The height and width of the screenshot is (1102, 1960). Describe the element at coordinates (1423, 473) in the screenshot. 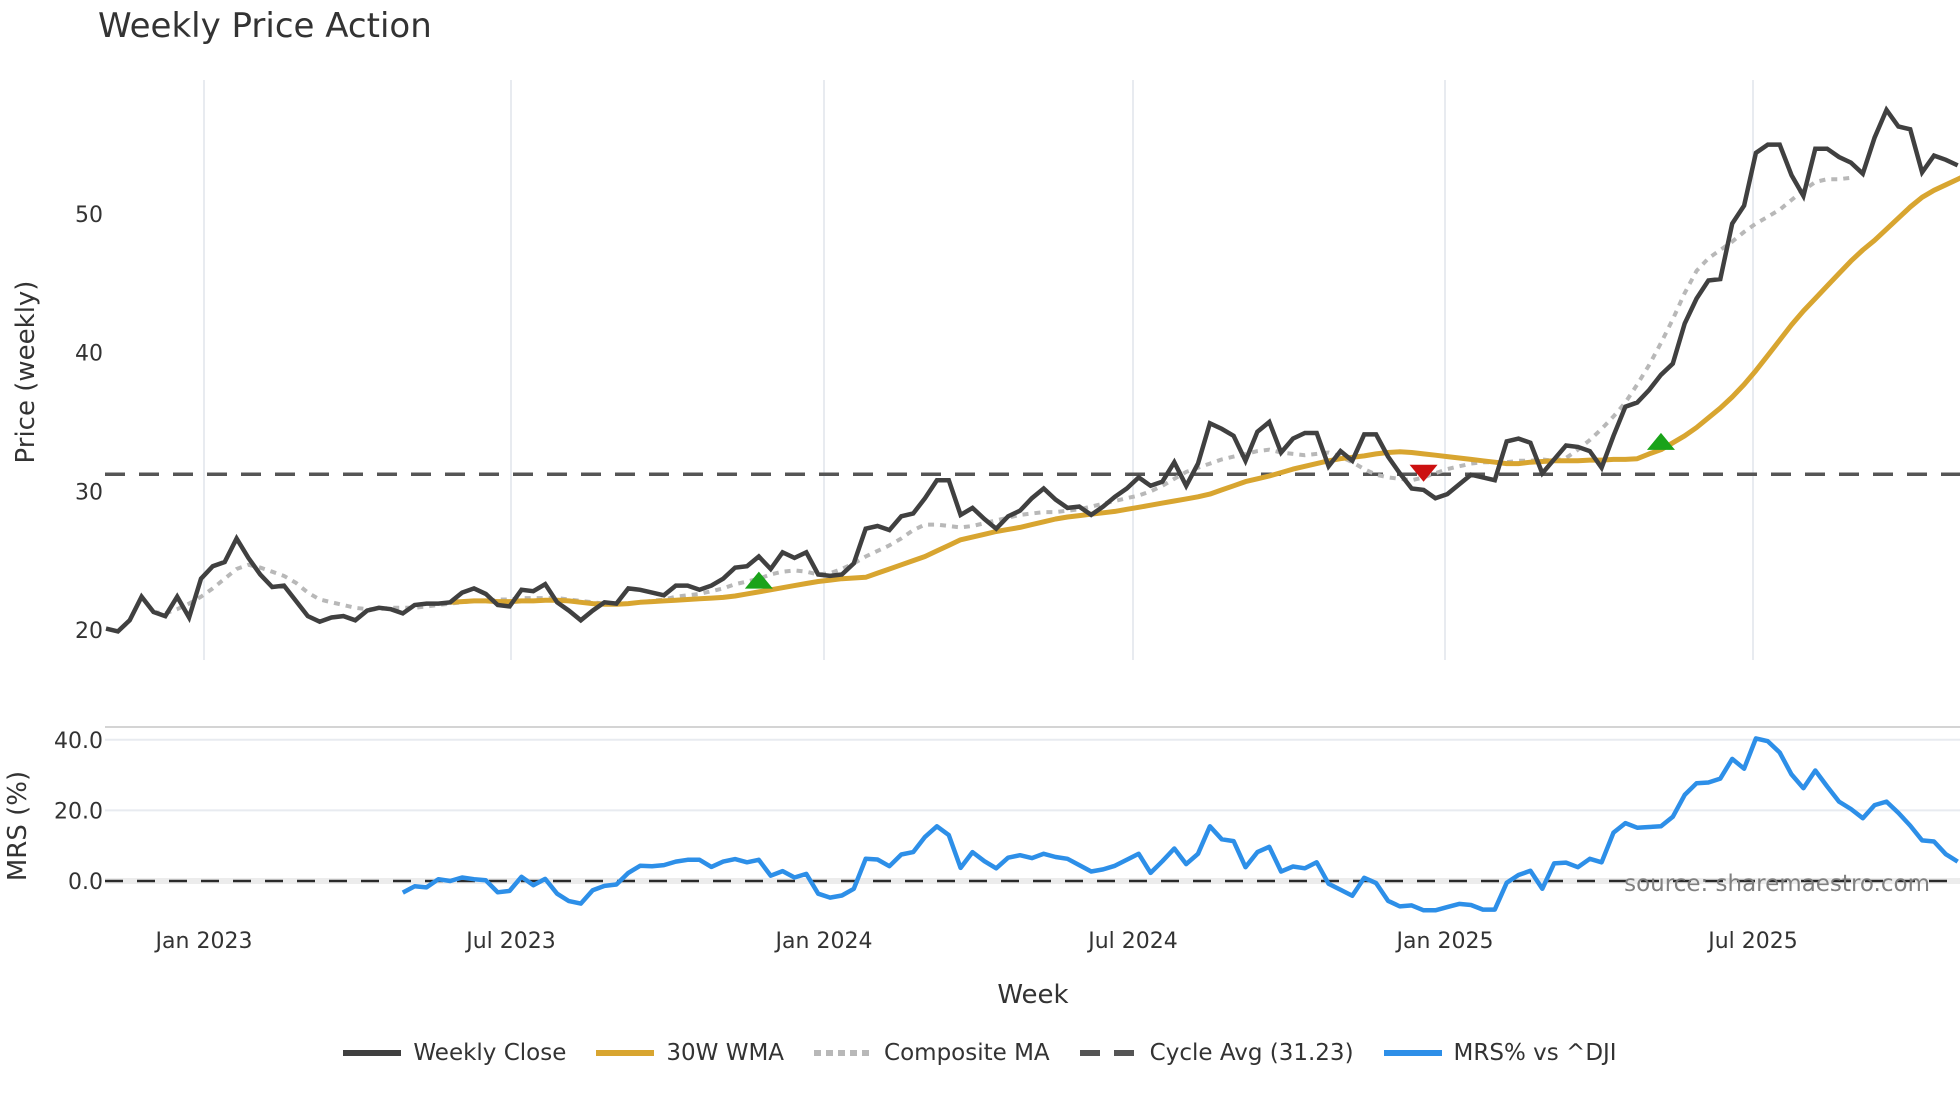

I see `sell-signal-triangle-down-icon` at that location.